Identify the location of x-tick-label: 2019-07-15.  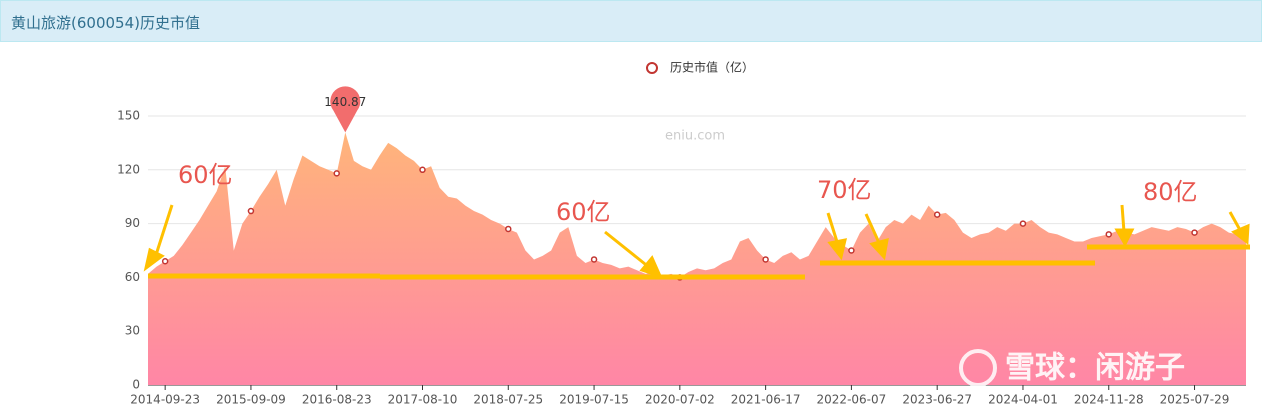
(594, 400).